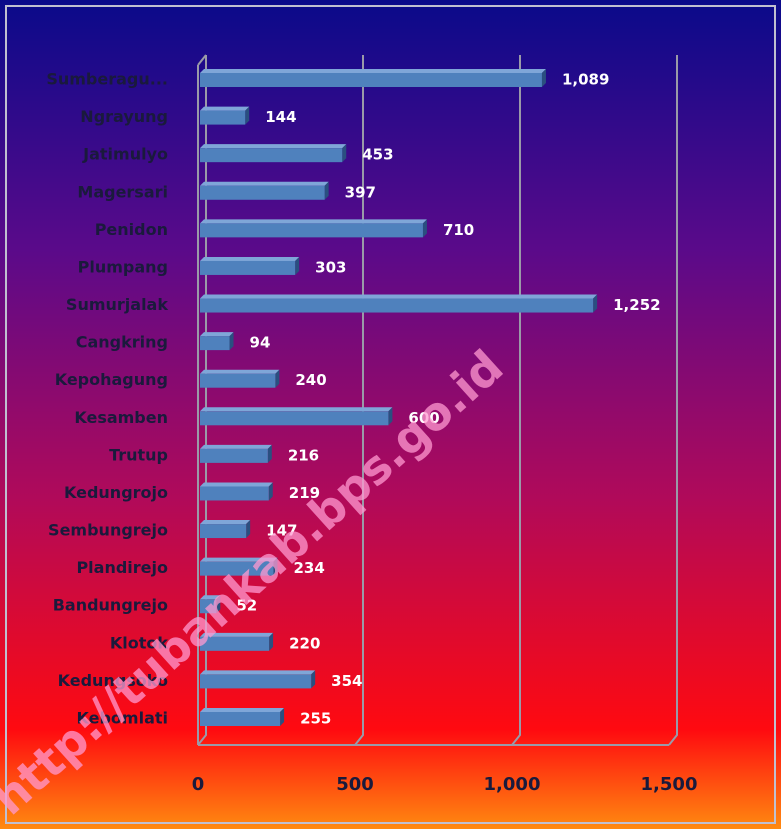 This screenshot has height=829, width=781. Describe the element at coordinates (669, 784) in the screenshot. I see `x-tick-label: 1,500` at that location.